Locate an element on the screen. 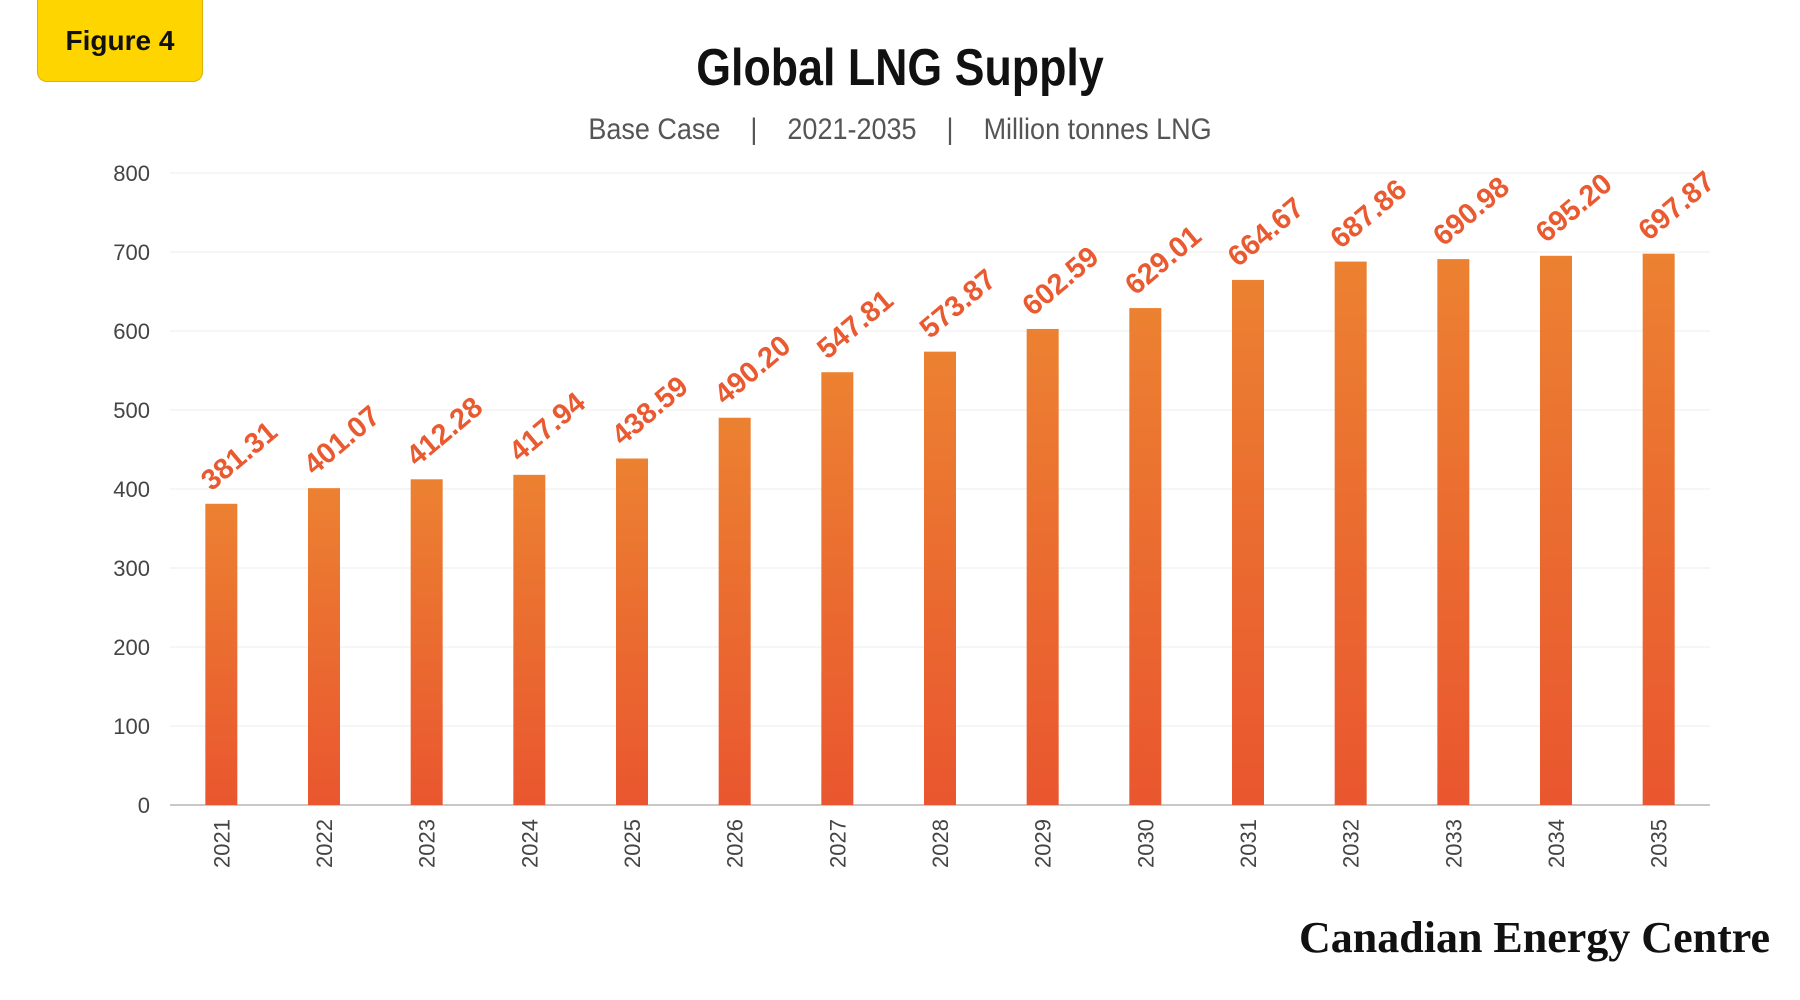  data-label-2026: 490.20 is located at coordinates (753, 371).